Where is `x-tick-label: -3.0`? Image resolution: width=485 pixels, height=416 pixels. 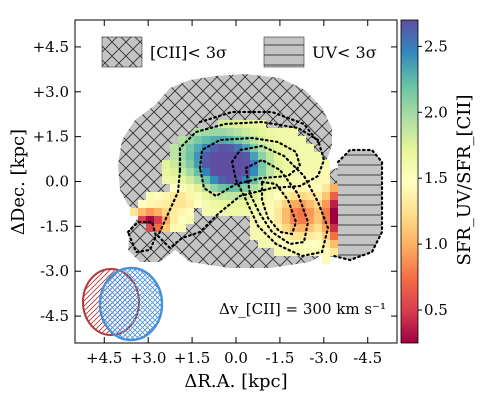 x-tick-label: -3.0 is located at coordinates (323, 358).